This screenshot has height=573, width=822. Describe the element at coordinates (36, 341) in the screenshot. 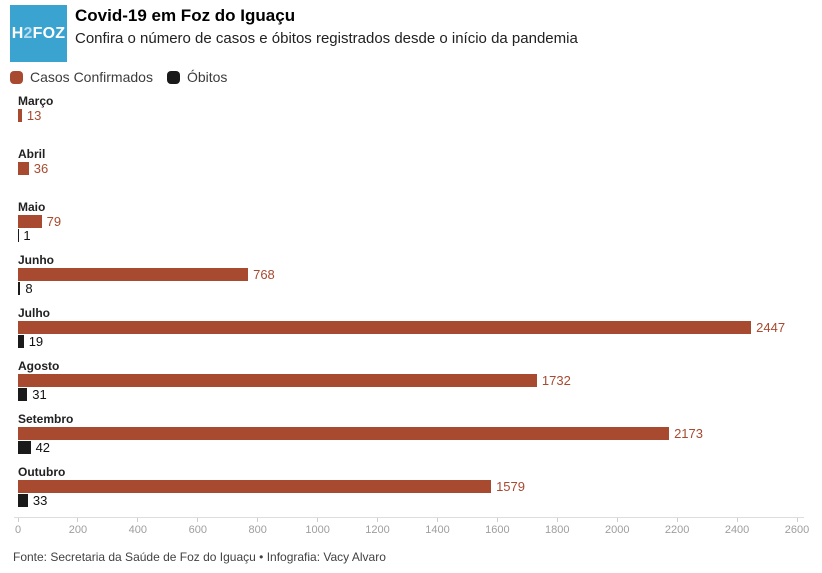

I see `bar-value-label: 19` at that location.